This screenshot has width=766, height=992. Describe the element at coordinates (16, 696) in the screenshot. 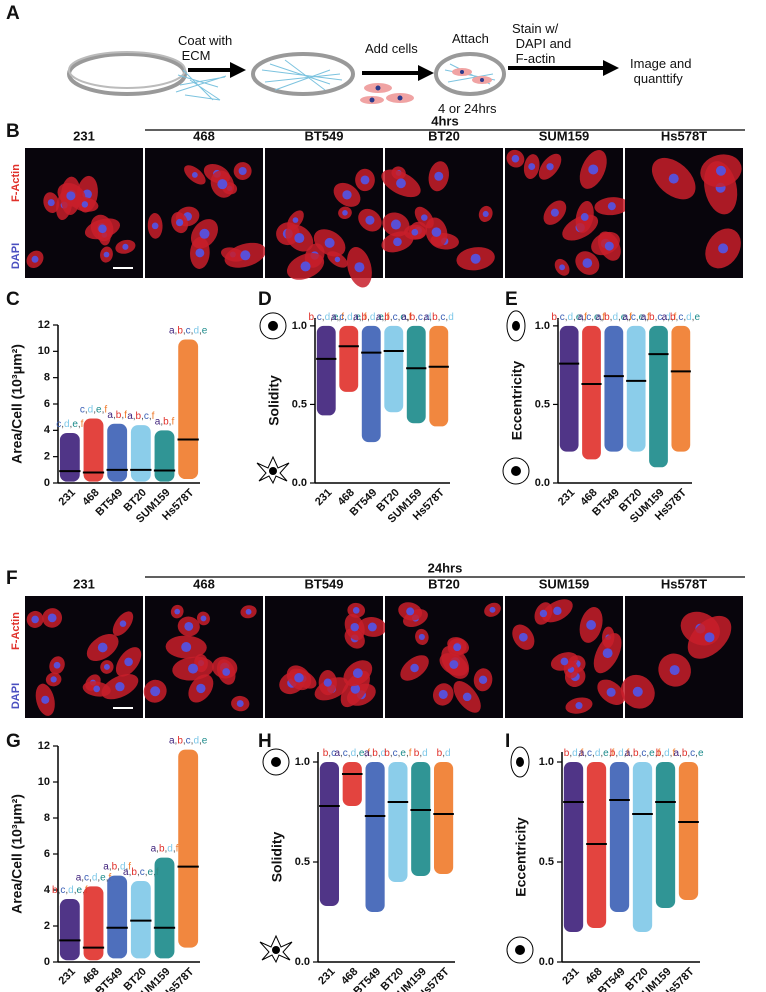

I see `stain-label: DAPI` at that location.